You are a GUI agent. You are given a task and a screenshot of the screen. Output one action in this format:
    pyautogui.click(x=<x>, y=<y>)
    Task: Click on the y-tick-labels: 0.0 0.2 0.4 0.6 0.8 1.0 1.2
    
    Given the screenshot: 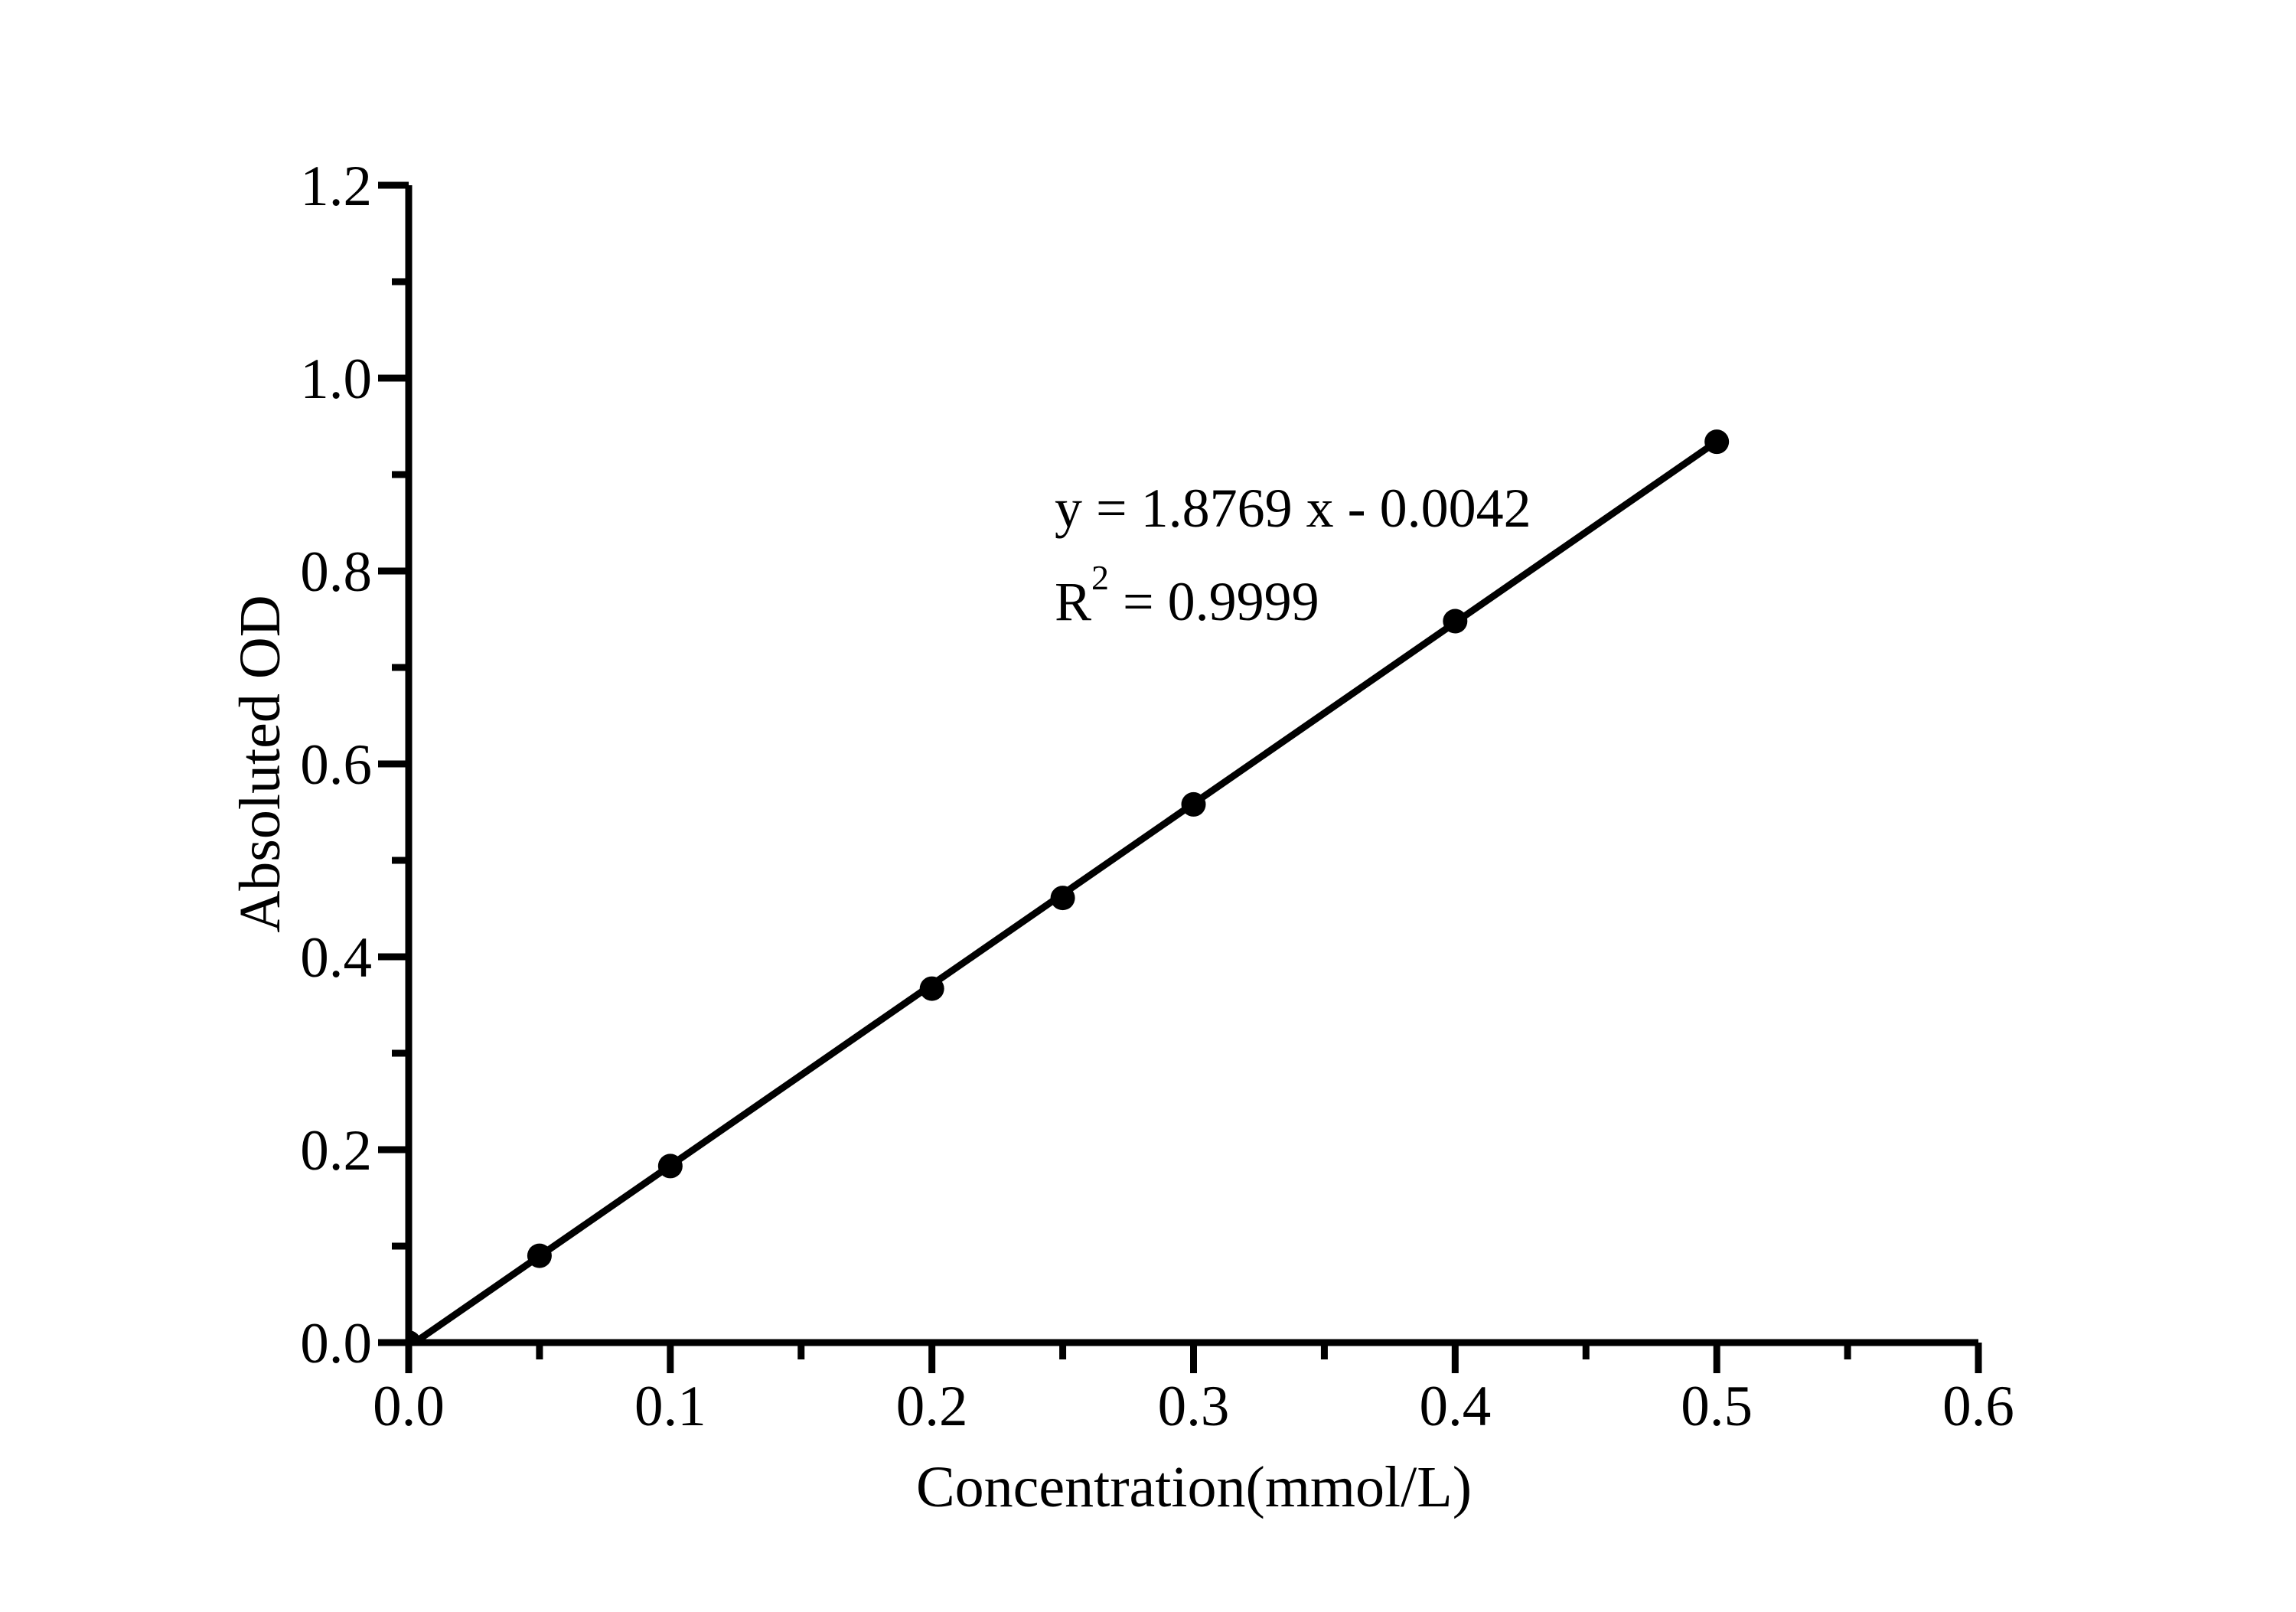 What is the action you would take?
    pyautogui.click(x=336, y=765)
    